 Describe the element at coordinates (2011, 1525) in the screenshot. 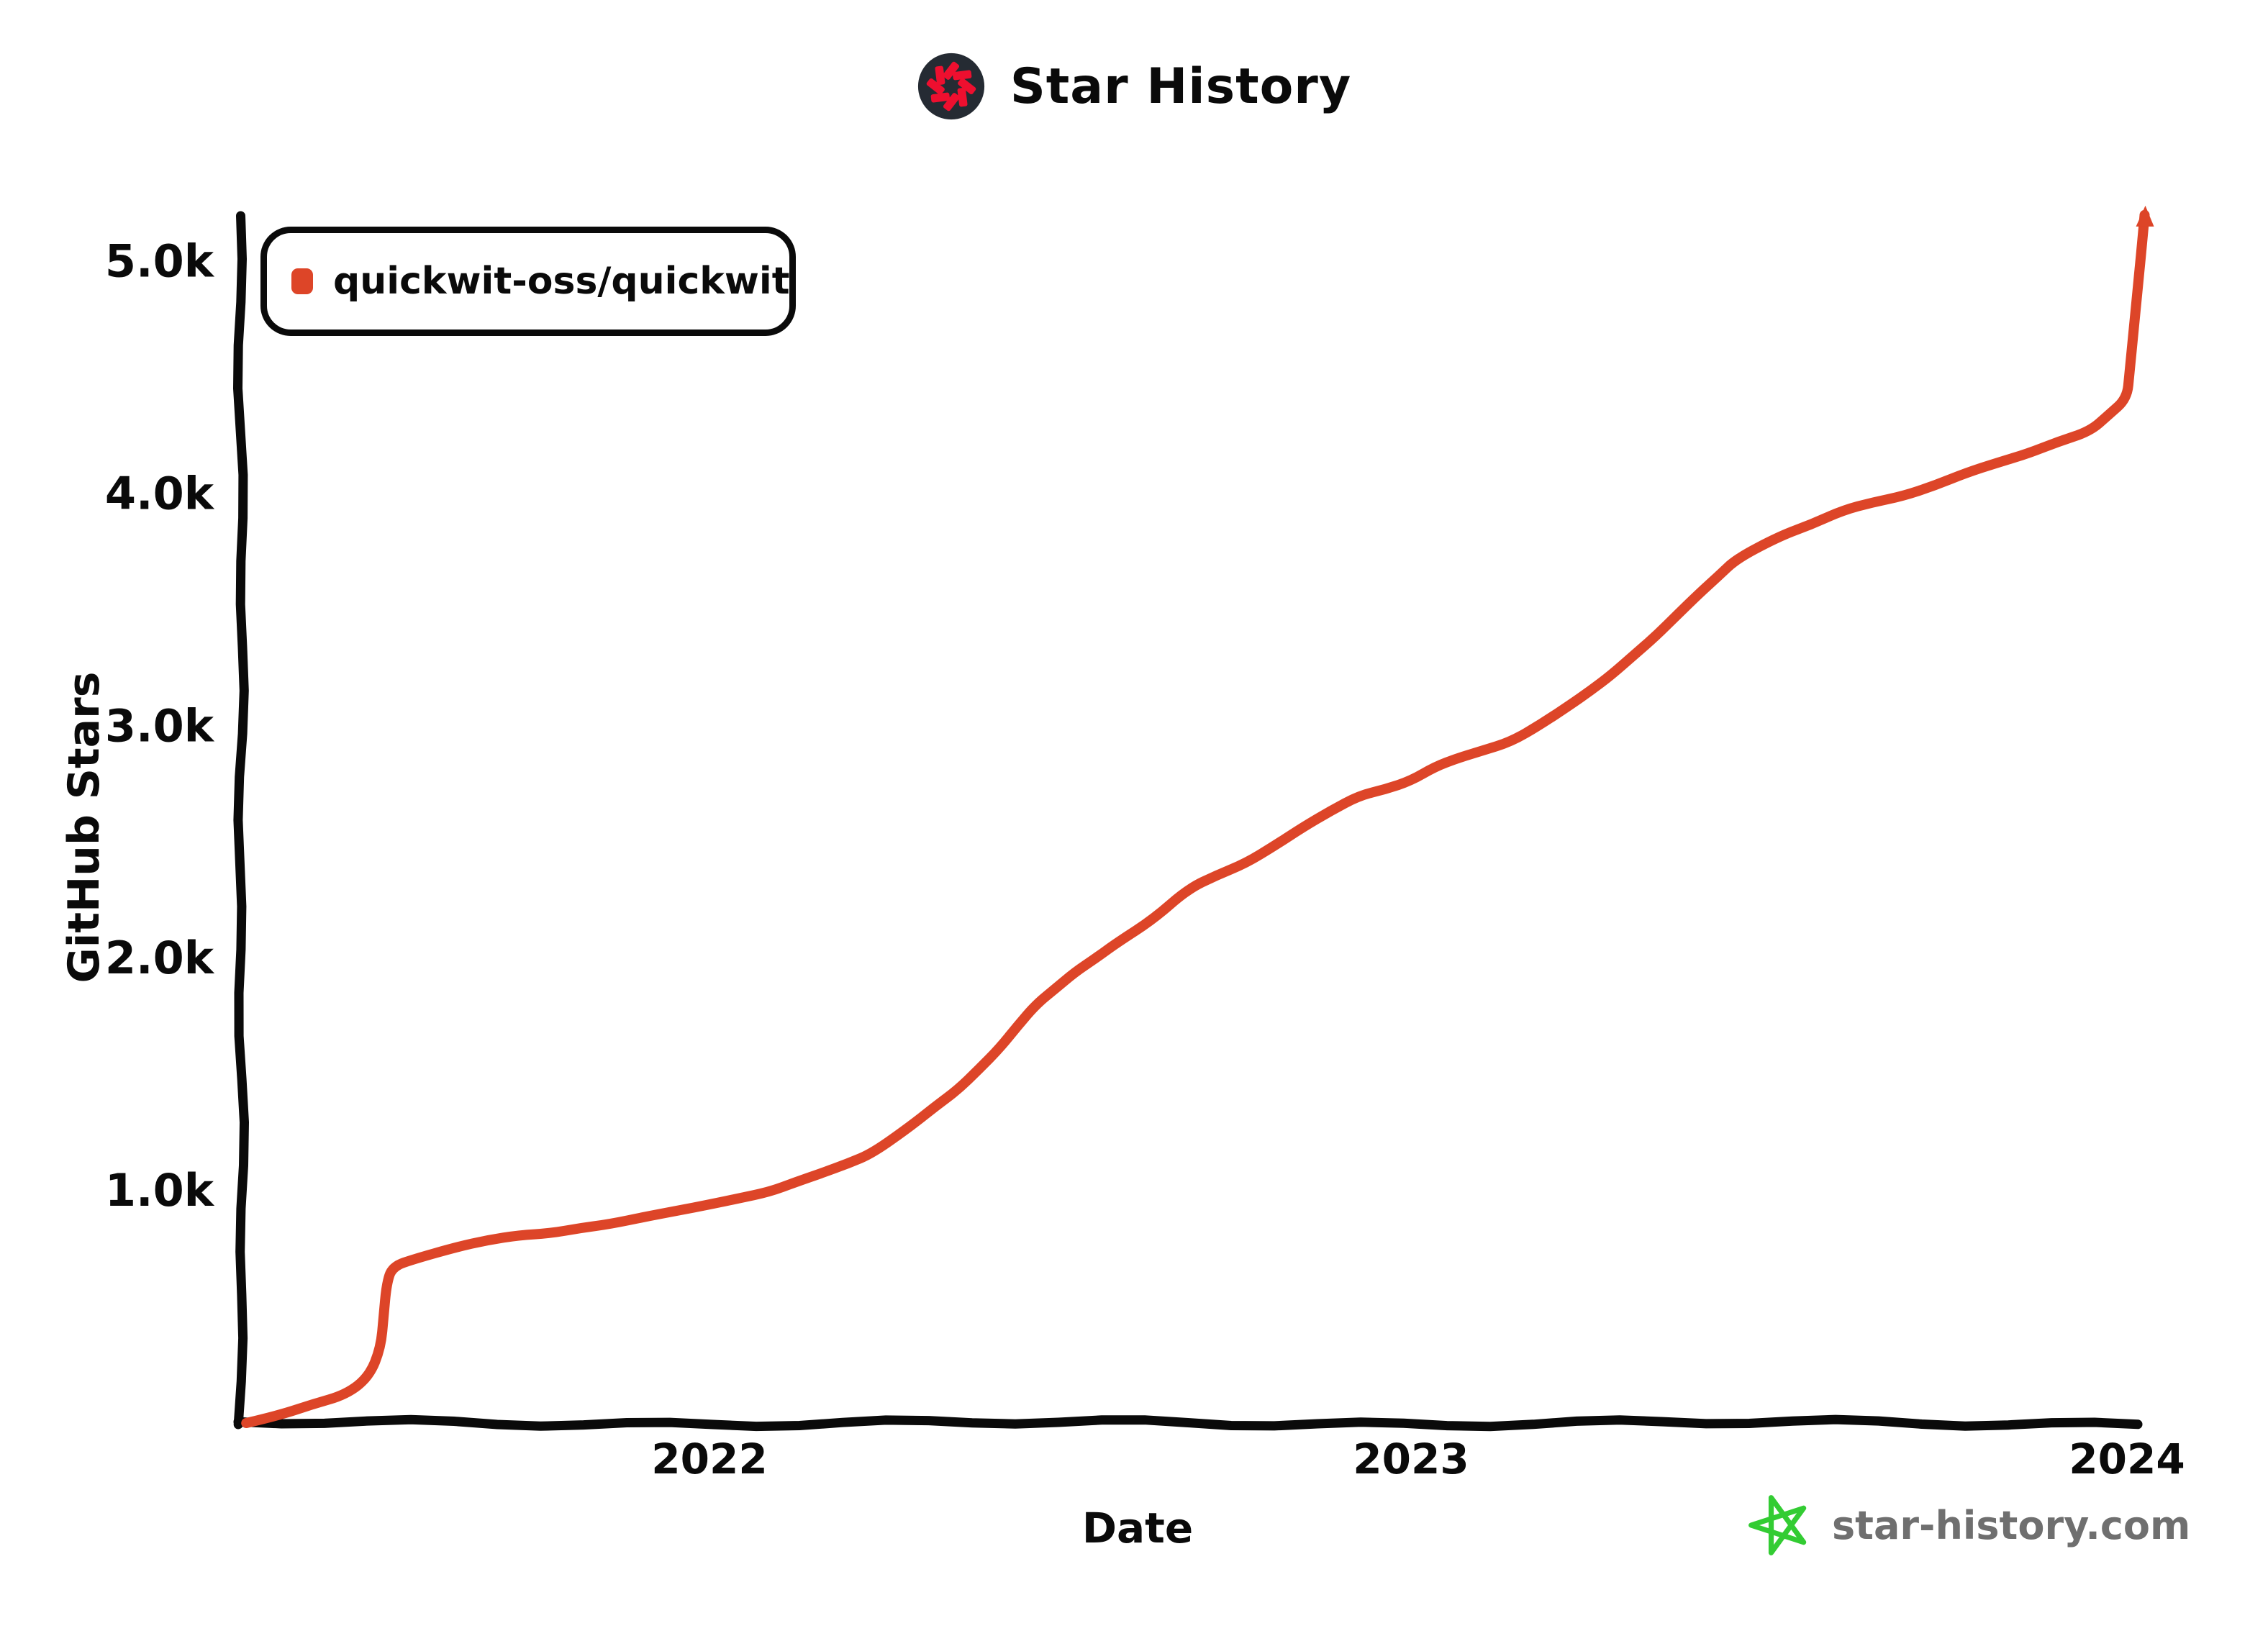

I see `brand-text: star-history.com` at that location.